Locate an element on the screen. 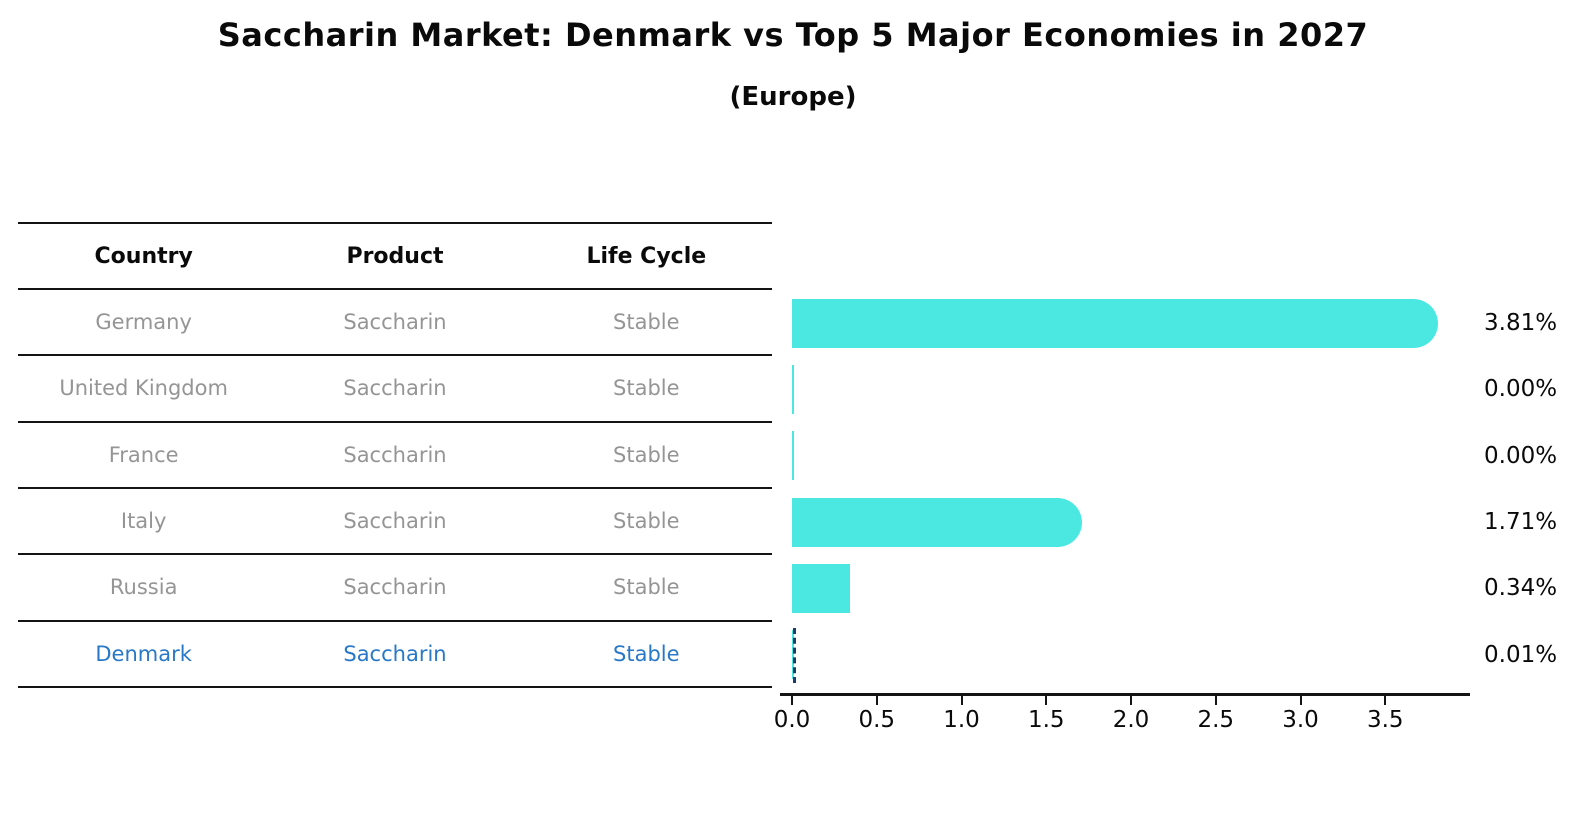  table-header-product: Product is located at coordinates (395, 256).